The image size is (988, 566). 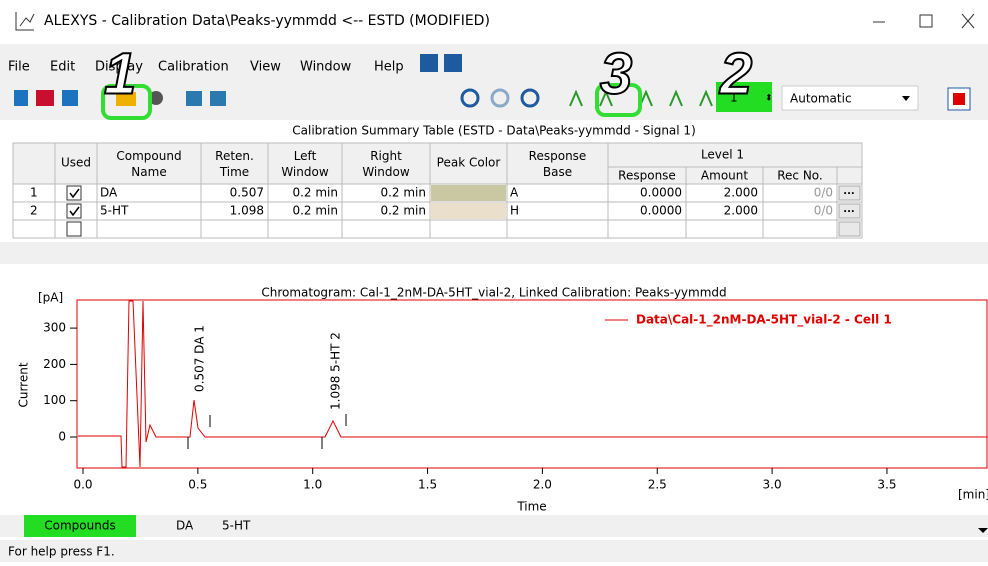 What do you see at coordinates (62, 67) in the screenshot?
I see `menu-item: Edit` at bounding box center [62, 67].